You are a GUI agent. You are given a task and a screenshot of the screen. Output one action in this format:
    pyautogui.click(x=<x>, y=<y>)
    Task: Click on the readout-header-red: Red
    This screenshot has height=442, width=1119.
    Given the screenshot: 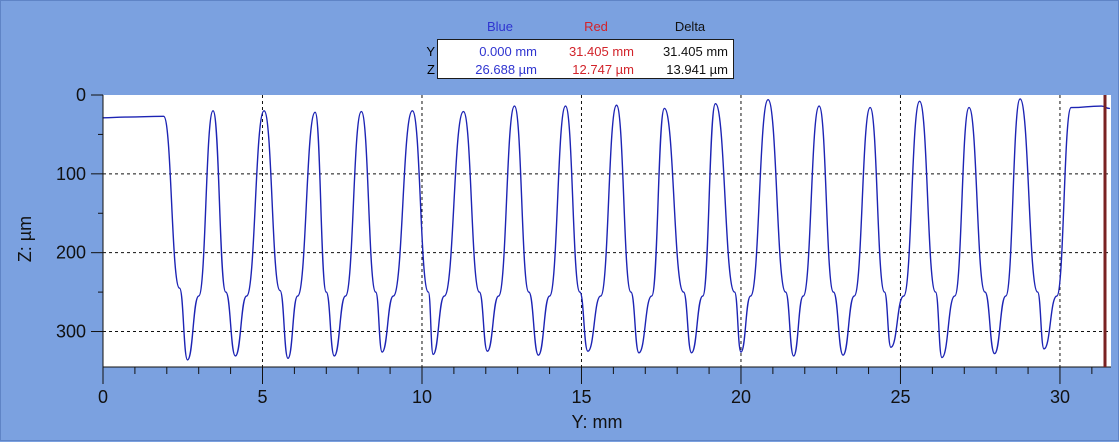 What is the action you would take?
    pyautogui.click(x=596, y=26)
    